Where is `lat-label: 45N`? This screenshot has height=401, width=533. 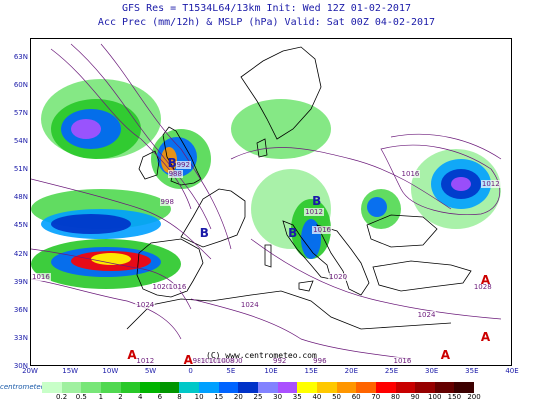 lat-label: 45N is located at coordinates (20, 225).